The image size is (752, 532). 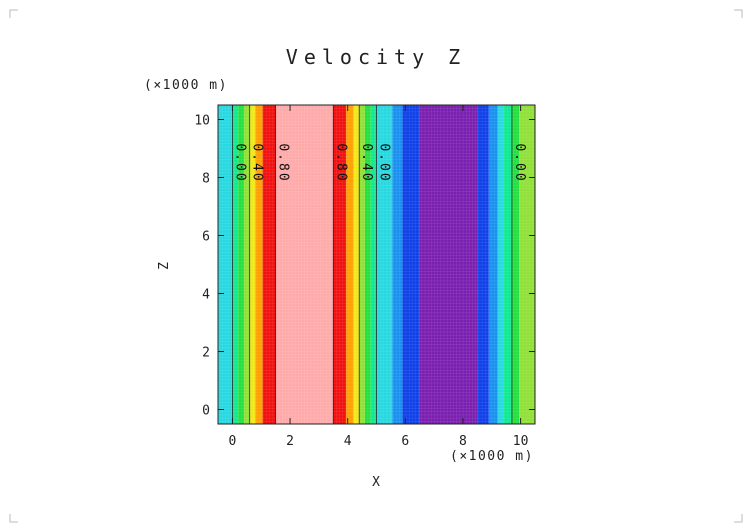 I want to click on x-axis-label: X, so click(x=376, y=482).